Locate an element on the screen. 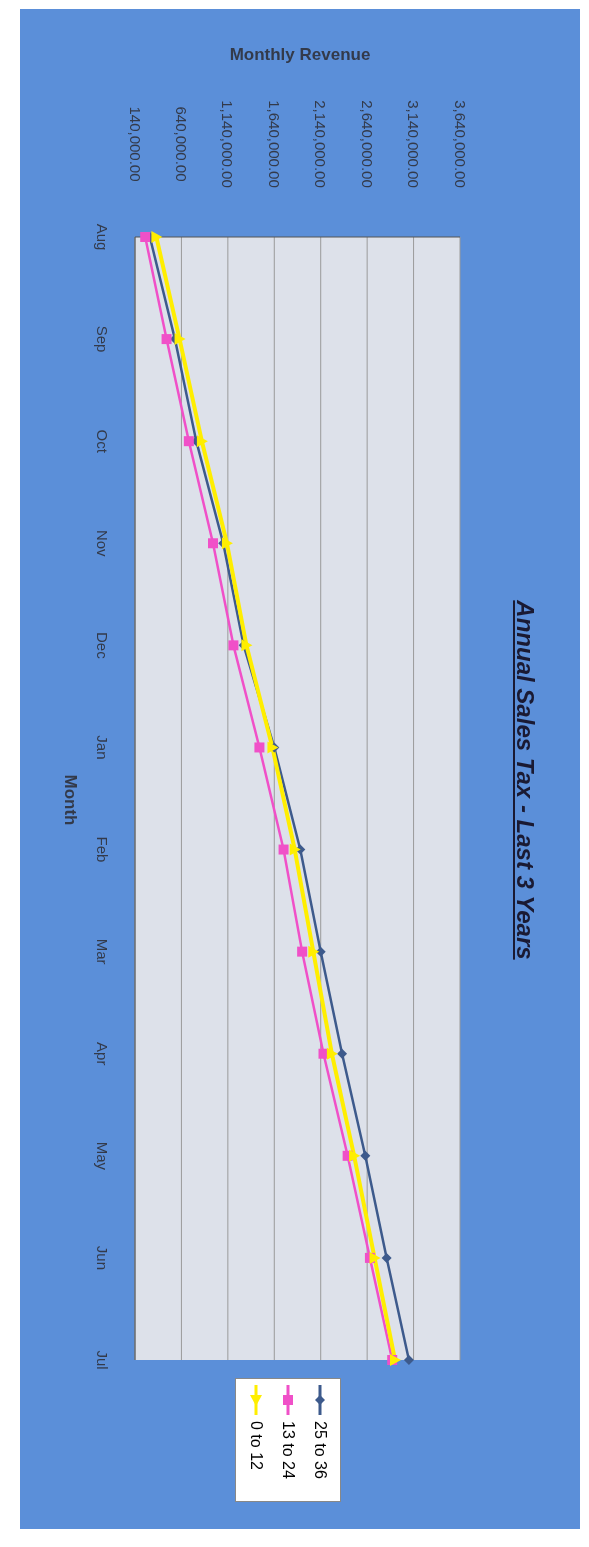 The image size is (589, 1547). x-axis-title: Monthly Revenue is located at coordinates (300, 55).